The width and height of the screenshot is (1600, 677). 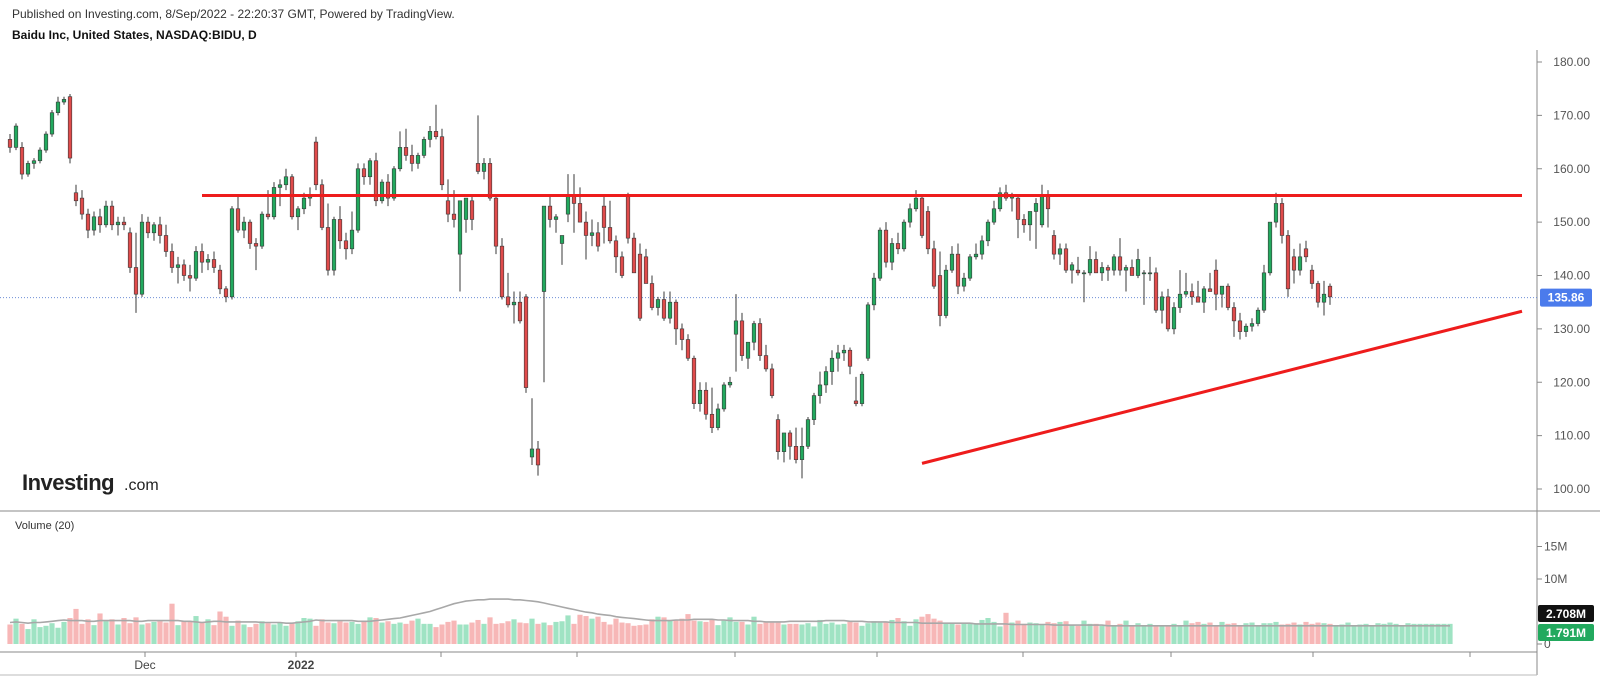 I want to click on support-trendline, so click(x=1222, y=387).